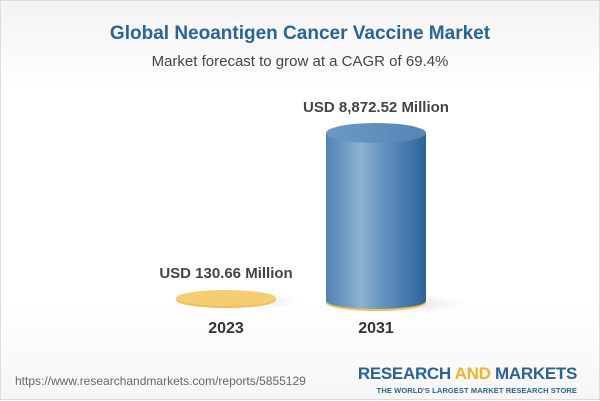  Describe the element at coordinates (376, 107) in the screenshot. I see `value-label-2031: USD 8,872.52 Million` at that location.